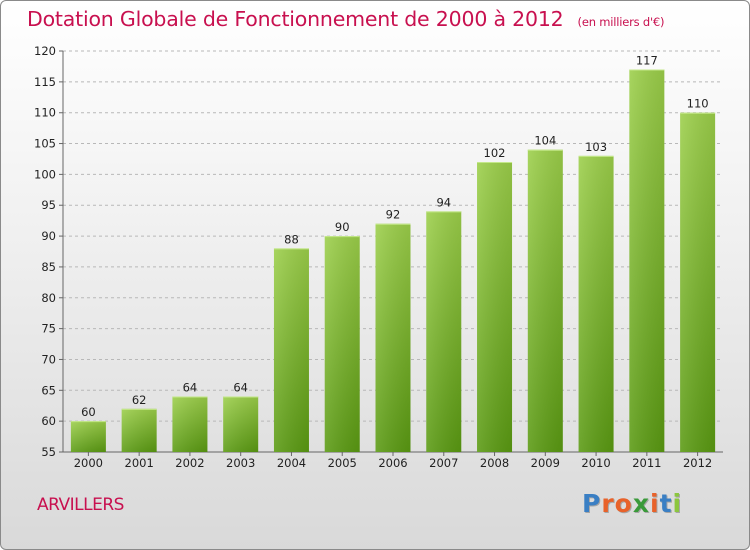 The height and width of the screenshot is (550, 750). Describe the element at coordinates (623, 503) in the screenshot. I see `logo-letter: o` at that location.